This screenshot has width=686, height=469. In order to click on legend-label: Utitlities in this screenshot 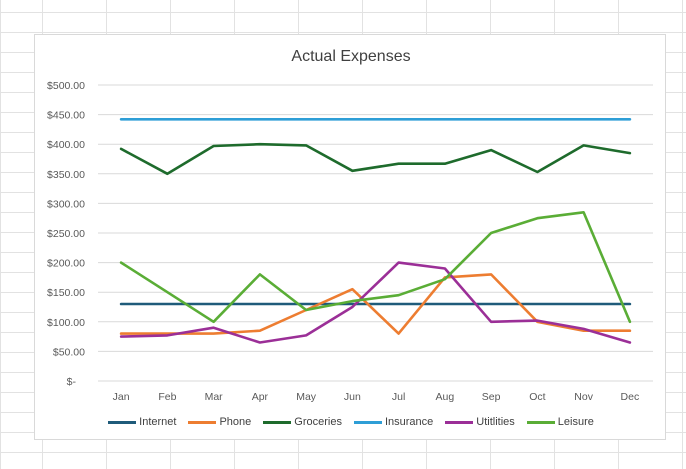, I will do `click(495, 422)`.